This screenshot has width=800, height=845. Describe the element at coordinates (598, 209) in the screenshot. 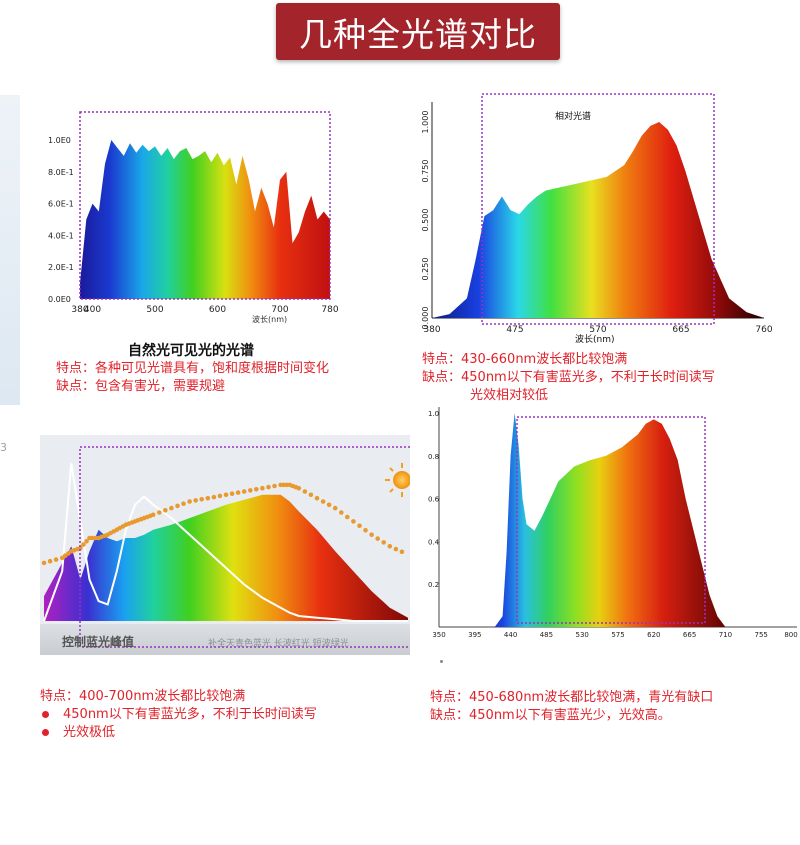

I see `chart2-dotted-box` at that location.